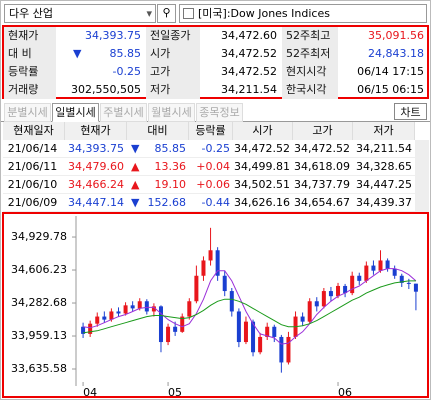 The width and height of the screenshot is (431, 400). I want to click on summary-label: 저가, so click(173, 90).